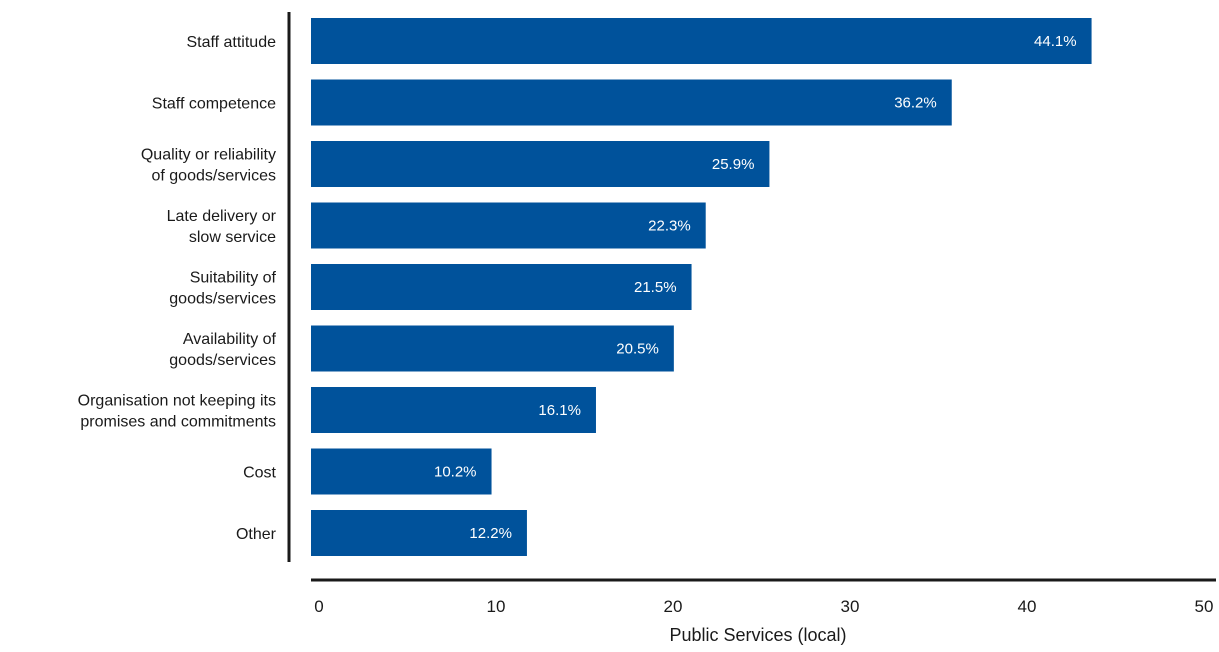 This screenshot has width=1219, height=652. What do you see at coordinates (232, 237) in the screenshot?
I see `category-label: slow service` at bounding box center [232, 237].